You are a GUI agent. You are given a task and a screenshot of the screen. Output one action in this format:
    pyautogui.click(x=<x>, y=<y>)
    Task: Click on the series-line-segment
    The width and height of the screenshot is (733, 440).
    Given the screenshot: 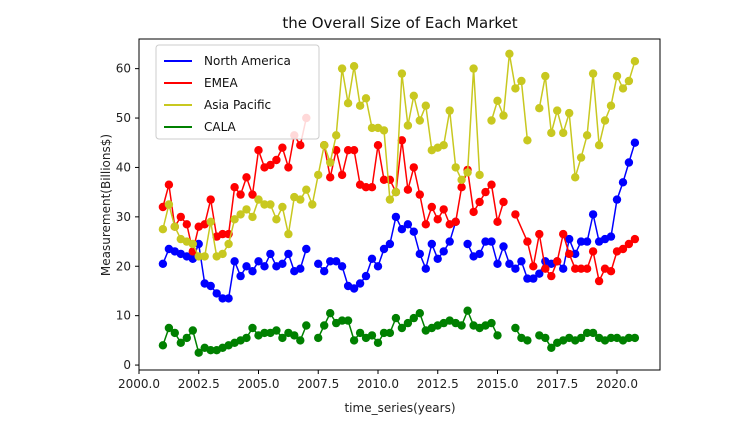 What is the action you would take?
    pyautogui.click(x=387, y=252)
    